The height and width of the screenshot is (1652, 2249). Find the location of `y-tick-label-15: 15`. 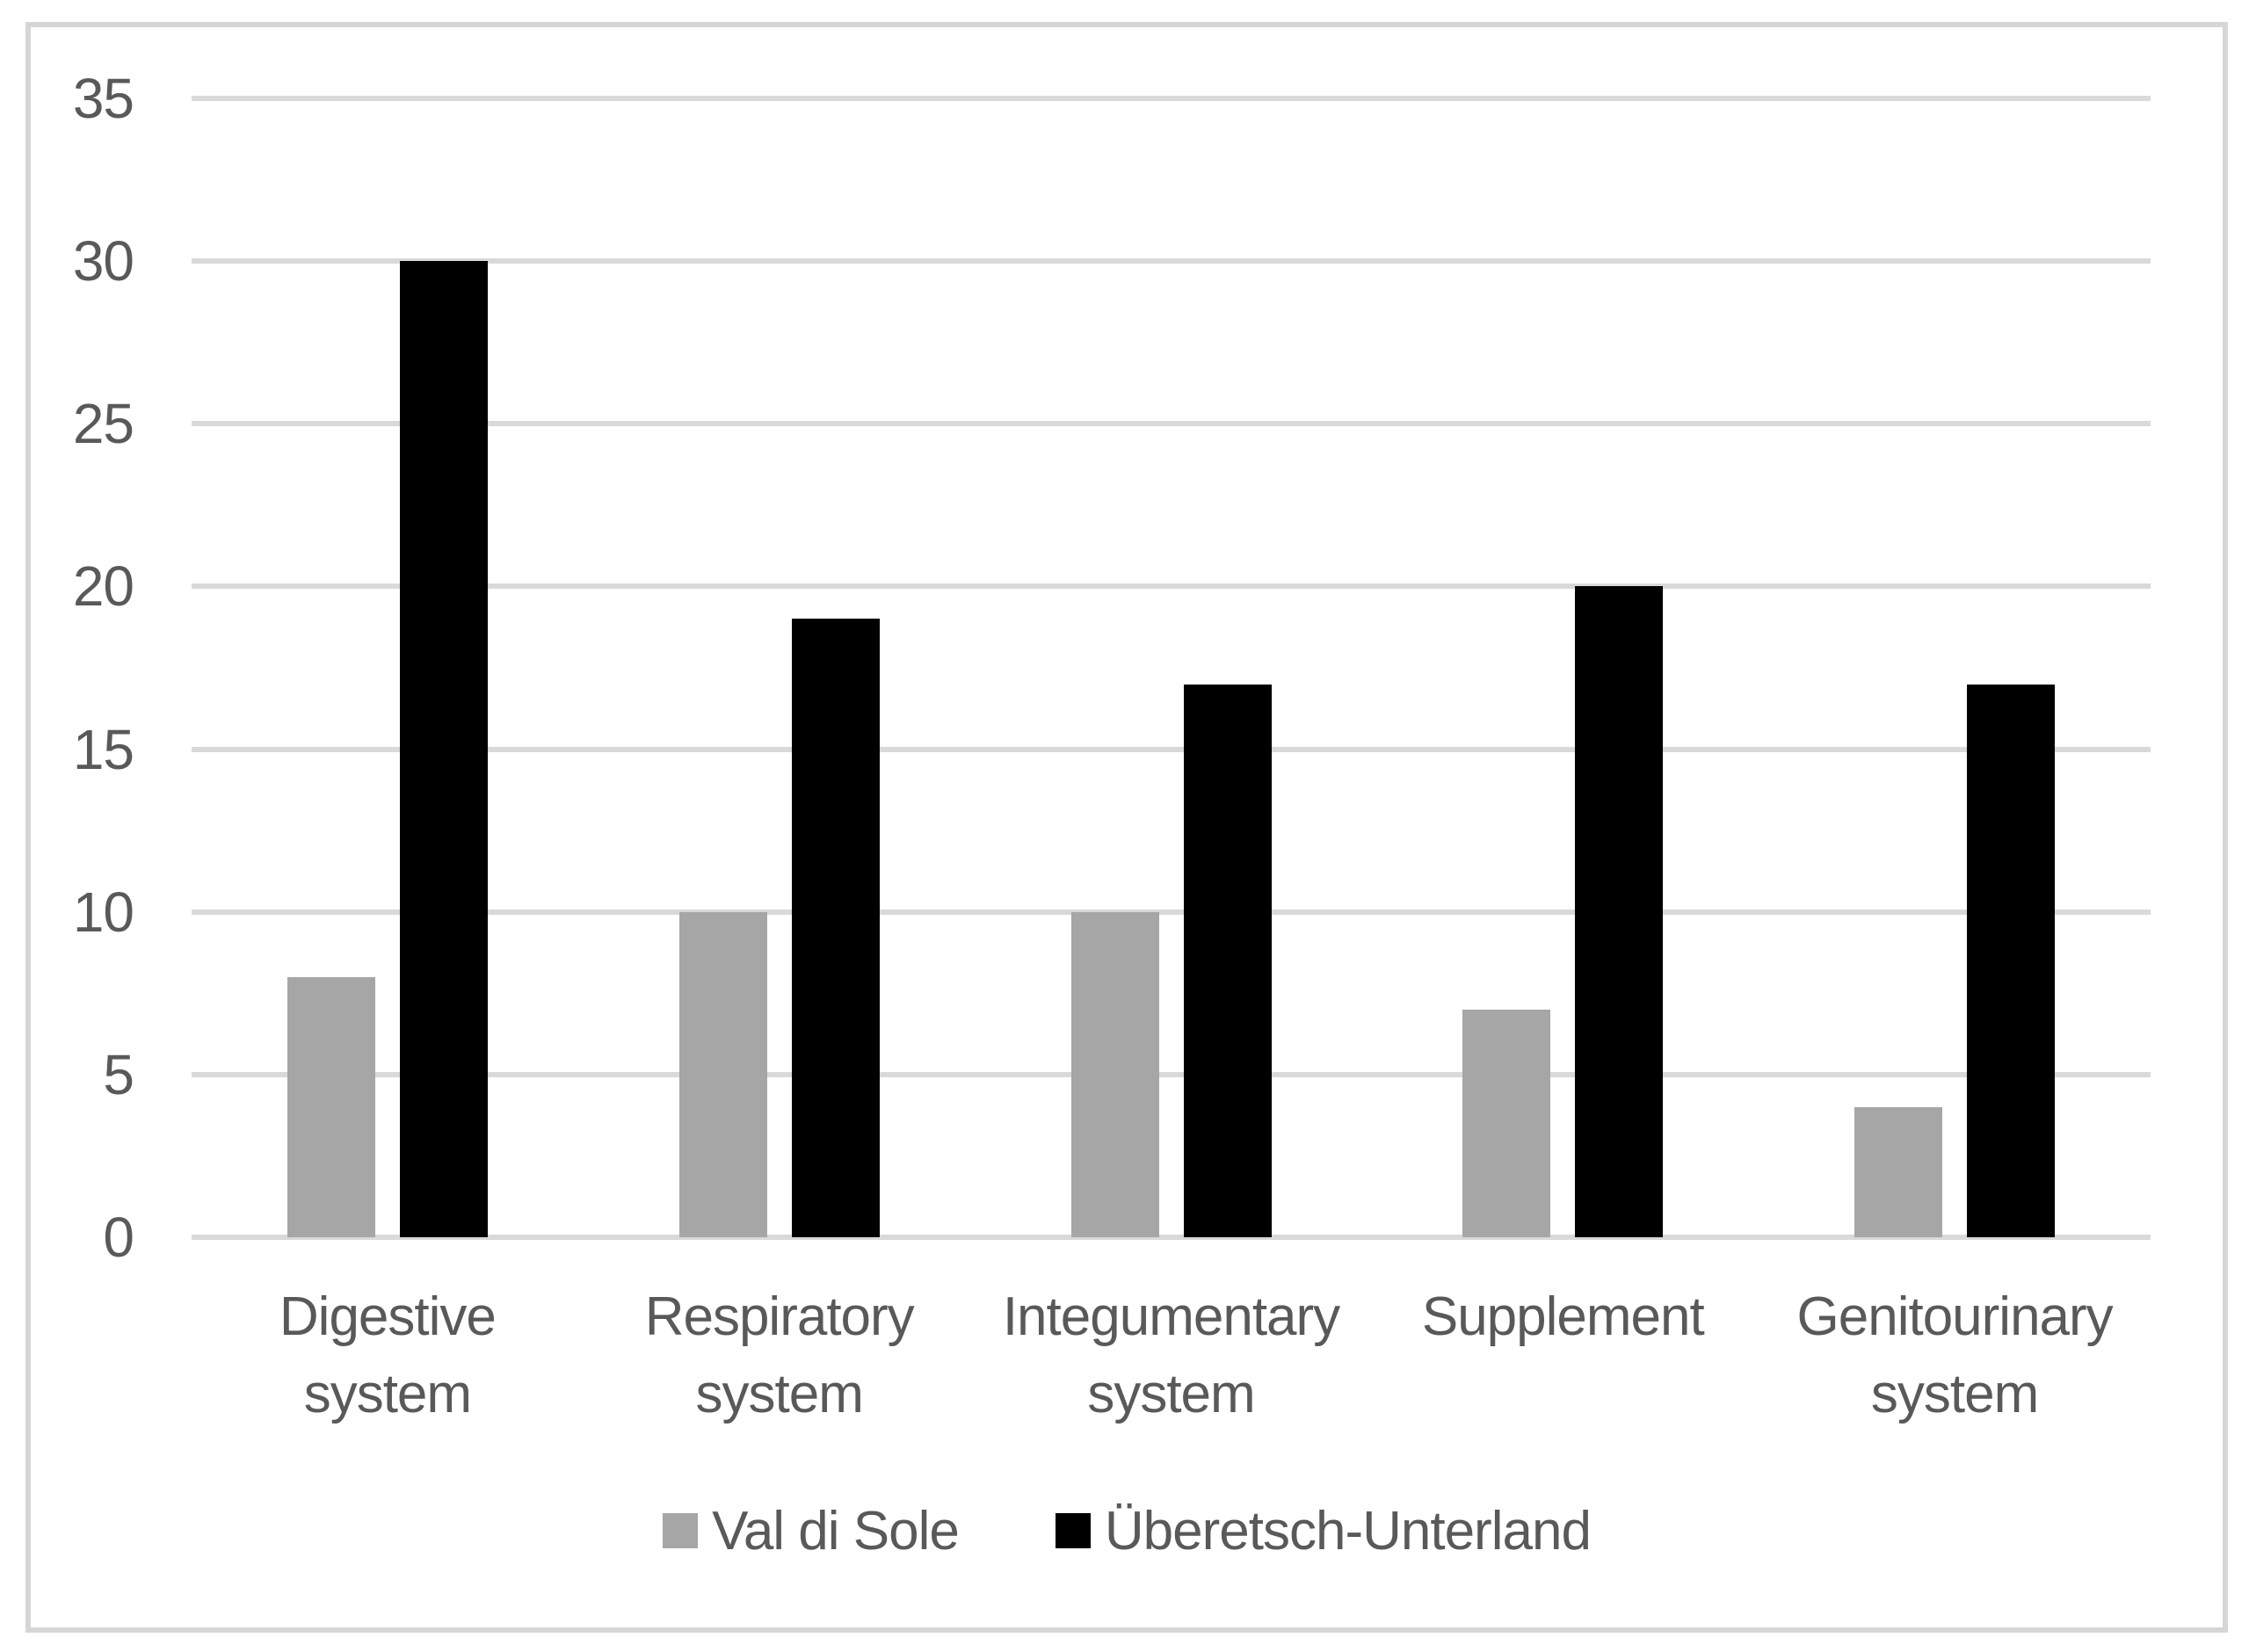

y-tick-label-15: 15 is located at coordinates (103, 749).